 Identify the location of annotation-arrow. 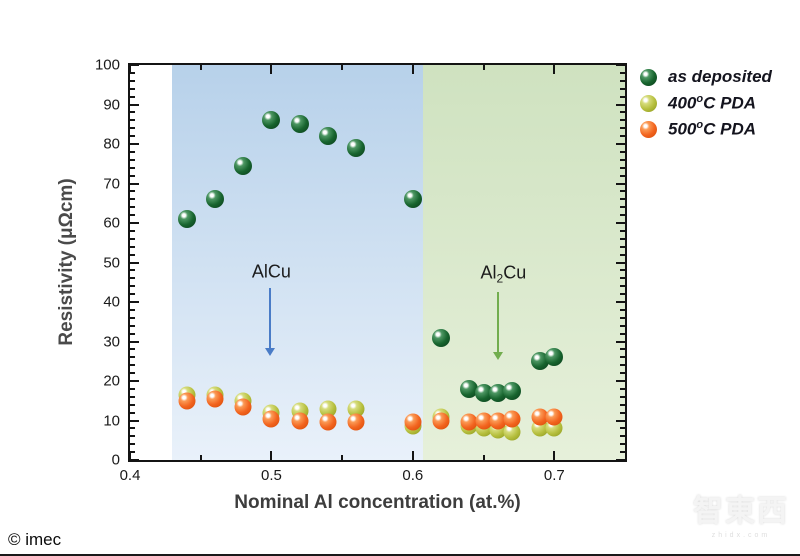
(270, 322).